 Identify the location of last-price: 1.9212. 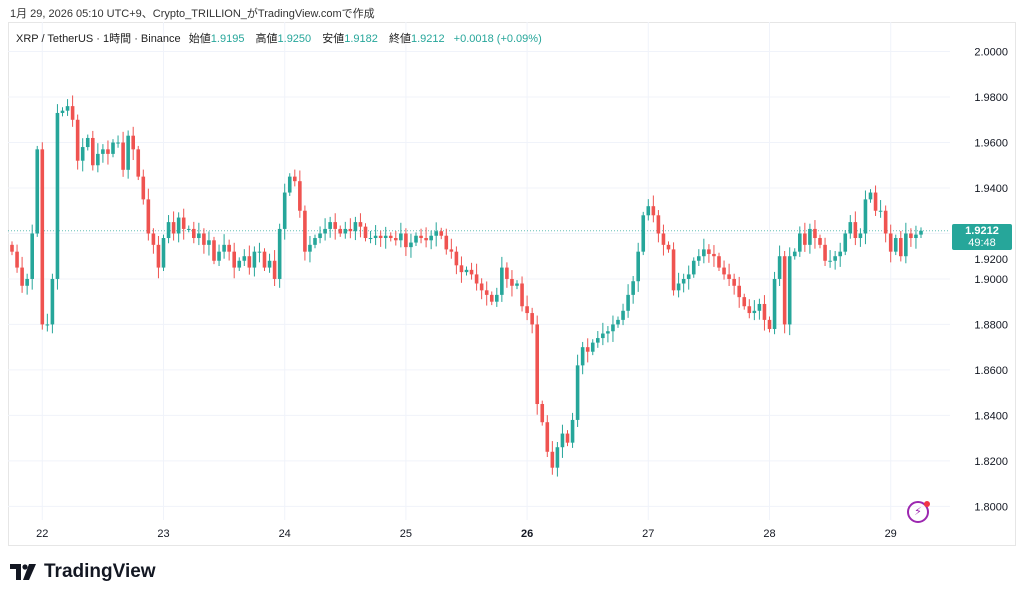
(982, 231).